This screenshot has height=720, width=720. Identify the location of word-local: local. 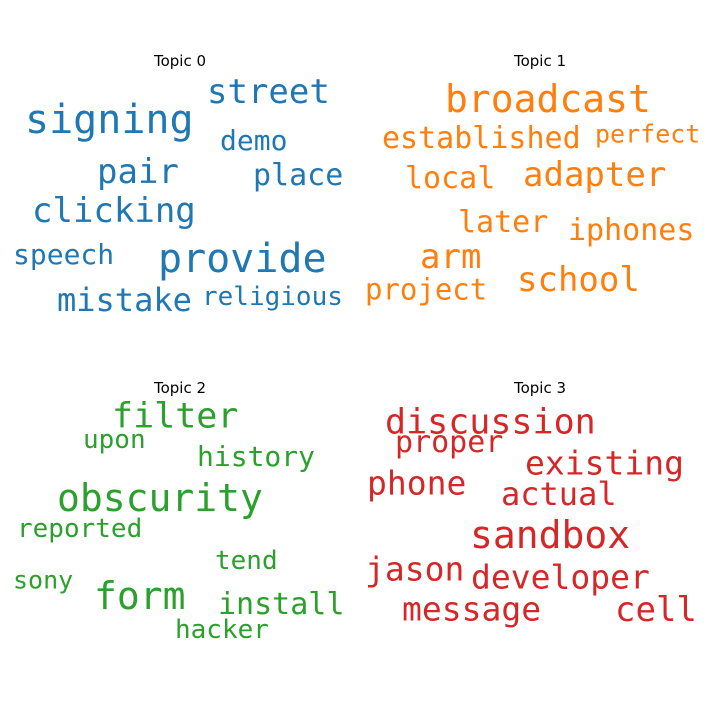
(450, 178).